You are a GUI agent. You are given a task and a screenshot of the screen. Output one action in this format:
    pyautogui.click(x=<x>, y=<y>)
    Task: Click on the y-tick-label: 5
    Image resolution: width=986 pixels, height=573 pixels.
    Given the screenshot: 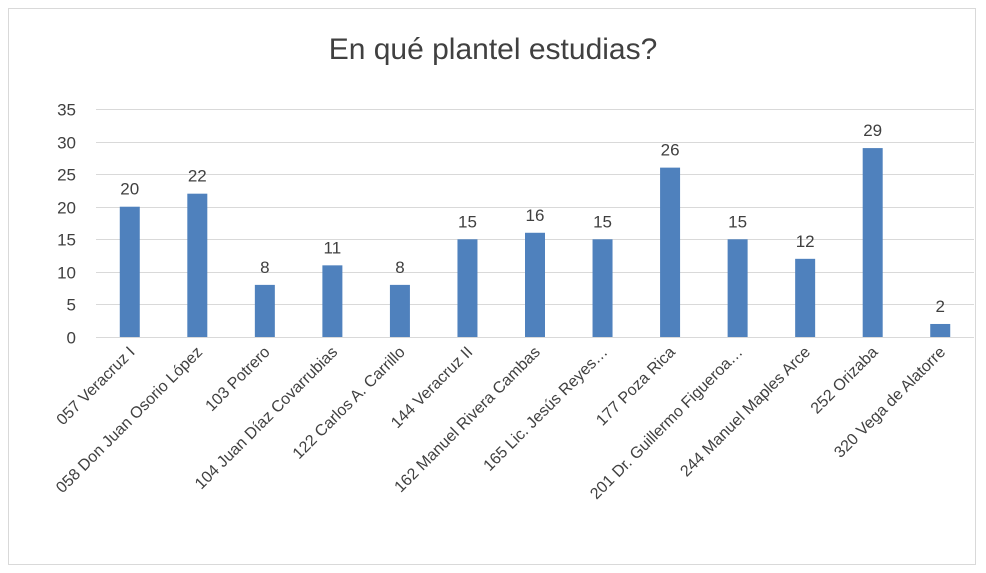 What is the action you would take?
    pyautogui.click(x=71, y=305)
    